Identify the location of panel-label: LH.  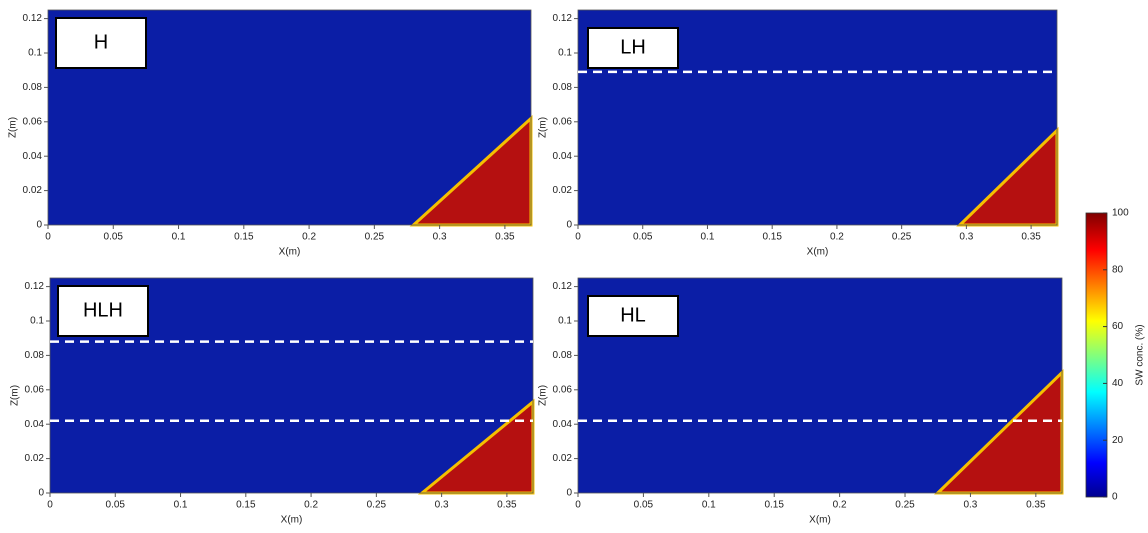
(633, 47).